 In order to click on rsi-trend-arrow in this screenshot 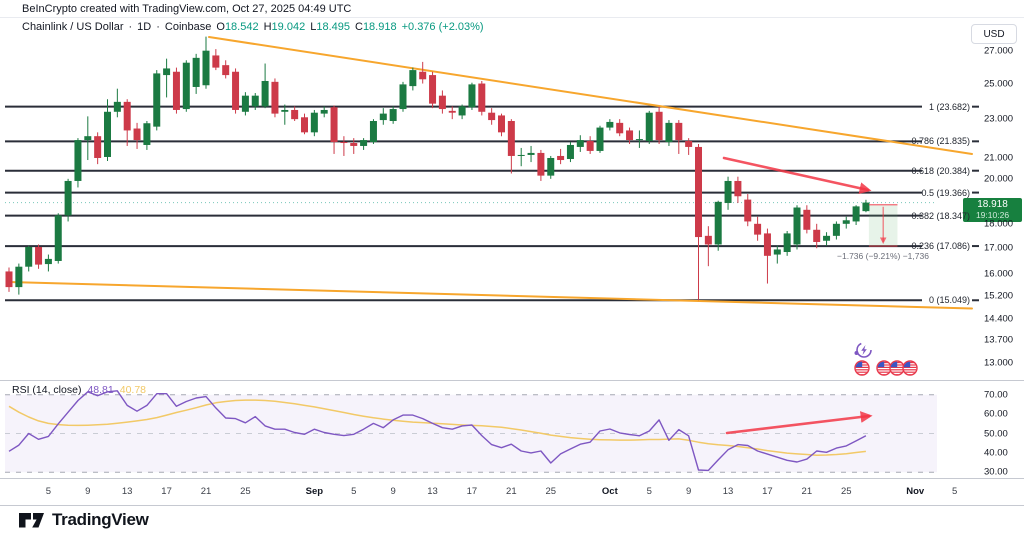, I will do `click(799, 423)`.